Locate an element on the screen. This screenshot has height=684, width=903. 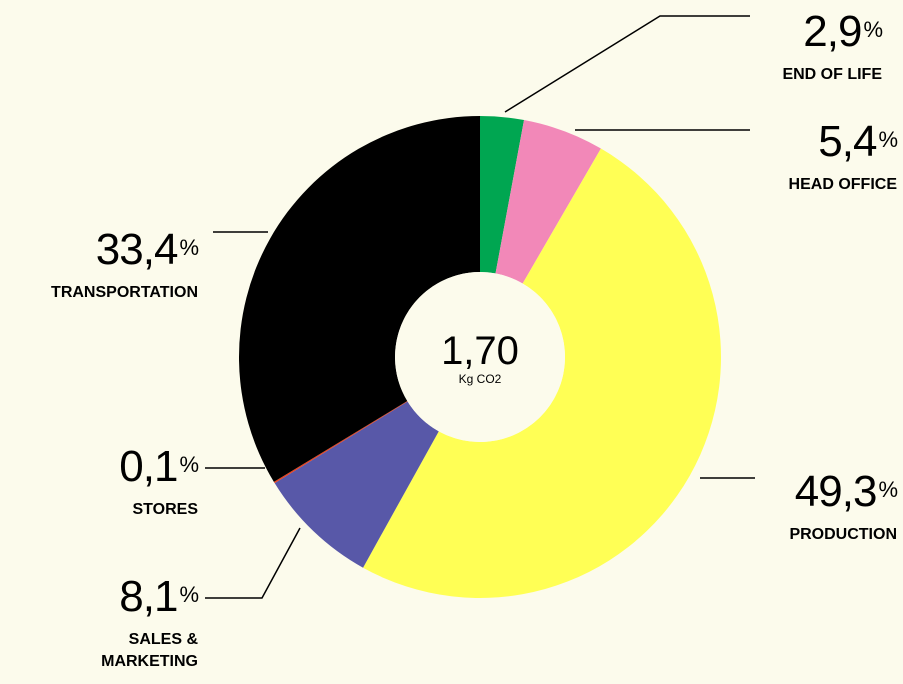
value-number: 8,1 is located at coordinates (148, 596).